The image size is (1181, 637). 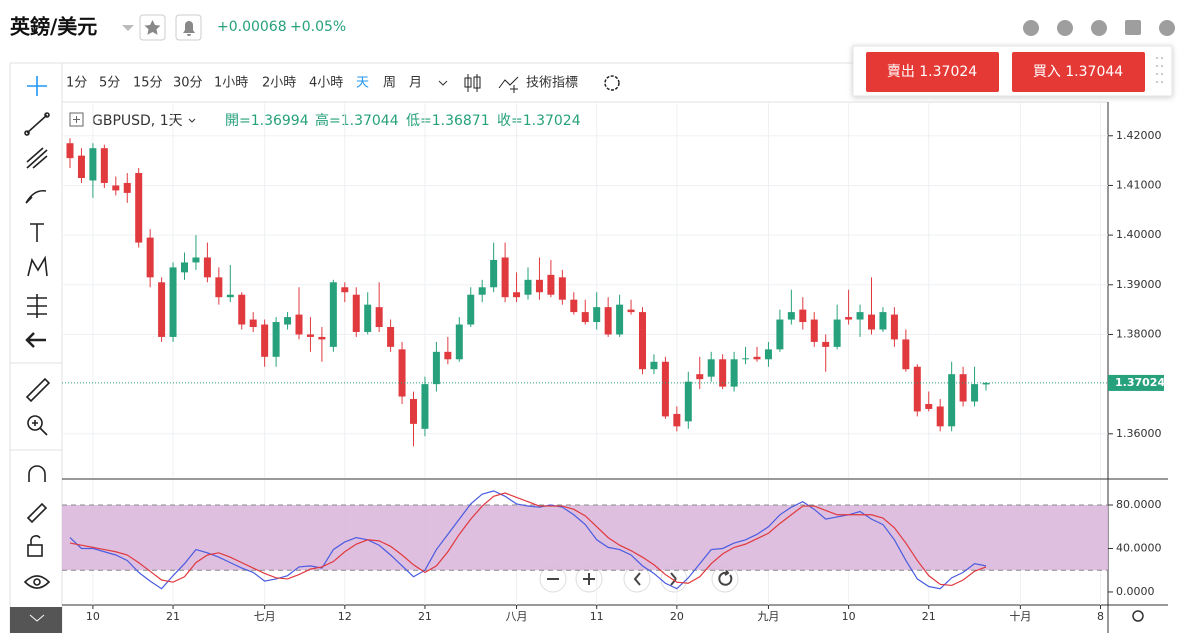 I want to click on y-tick-label: 1.39000, so click(x=1139, y=284).